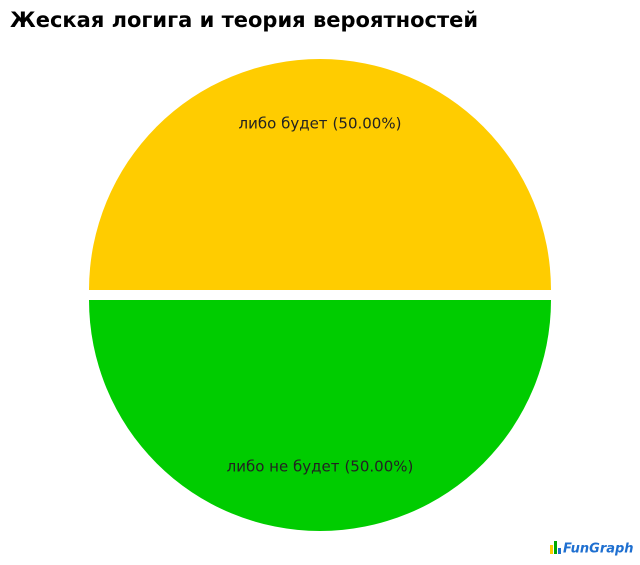 The image size is (640, 565). I want to click on slice-name: либо будет, so click(283, 123).